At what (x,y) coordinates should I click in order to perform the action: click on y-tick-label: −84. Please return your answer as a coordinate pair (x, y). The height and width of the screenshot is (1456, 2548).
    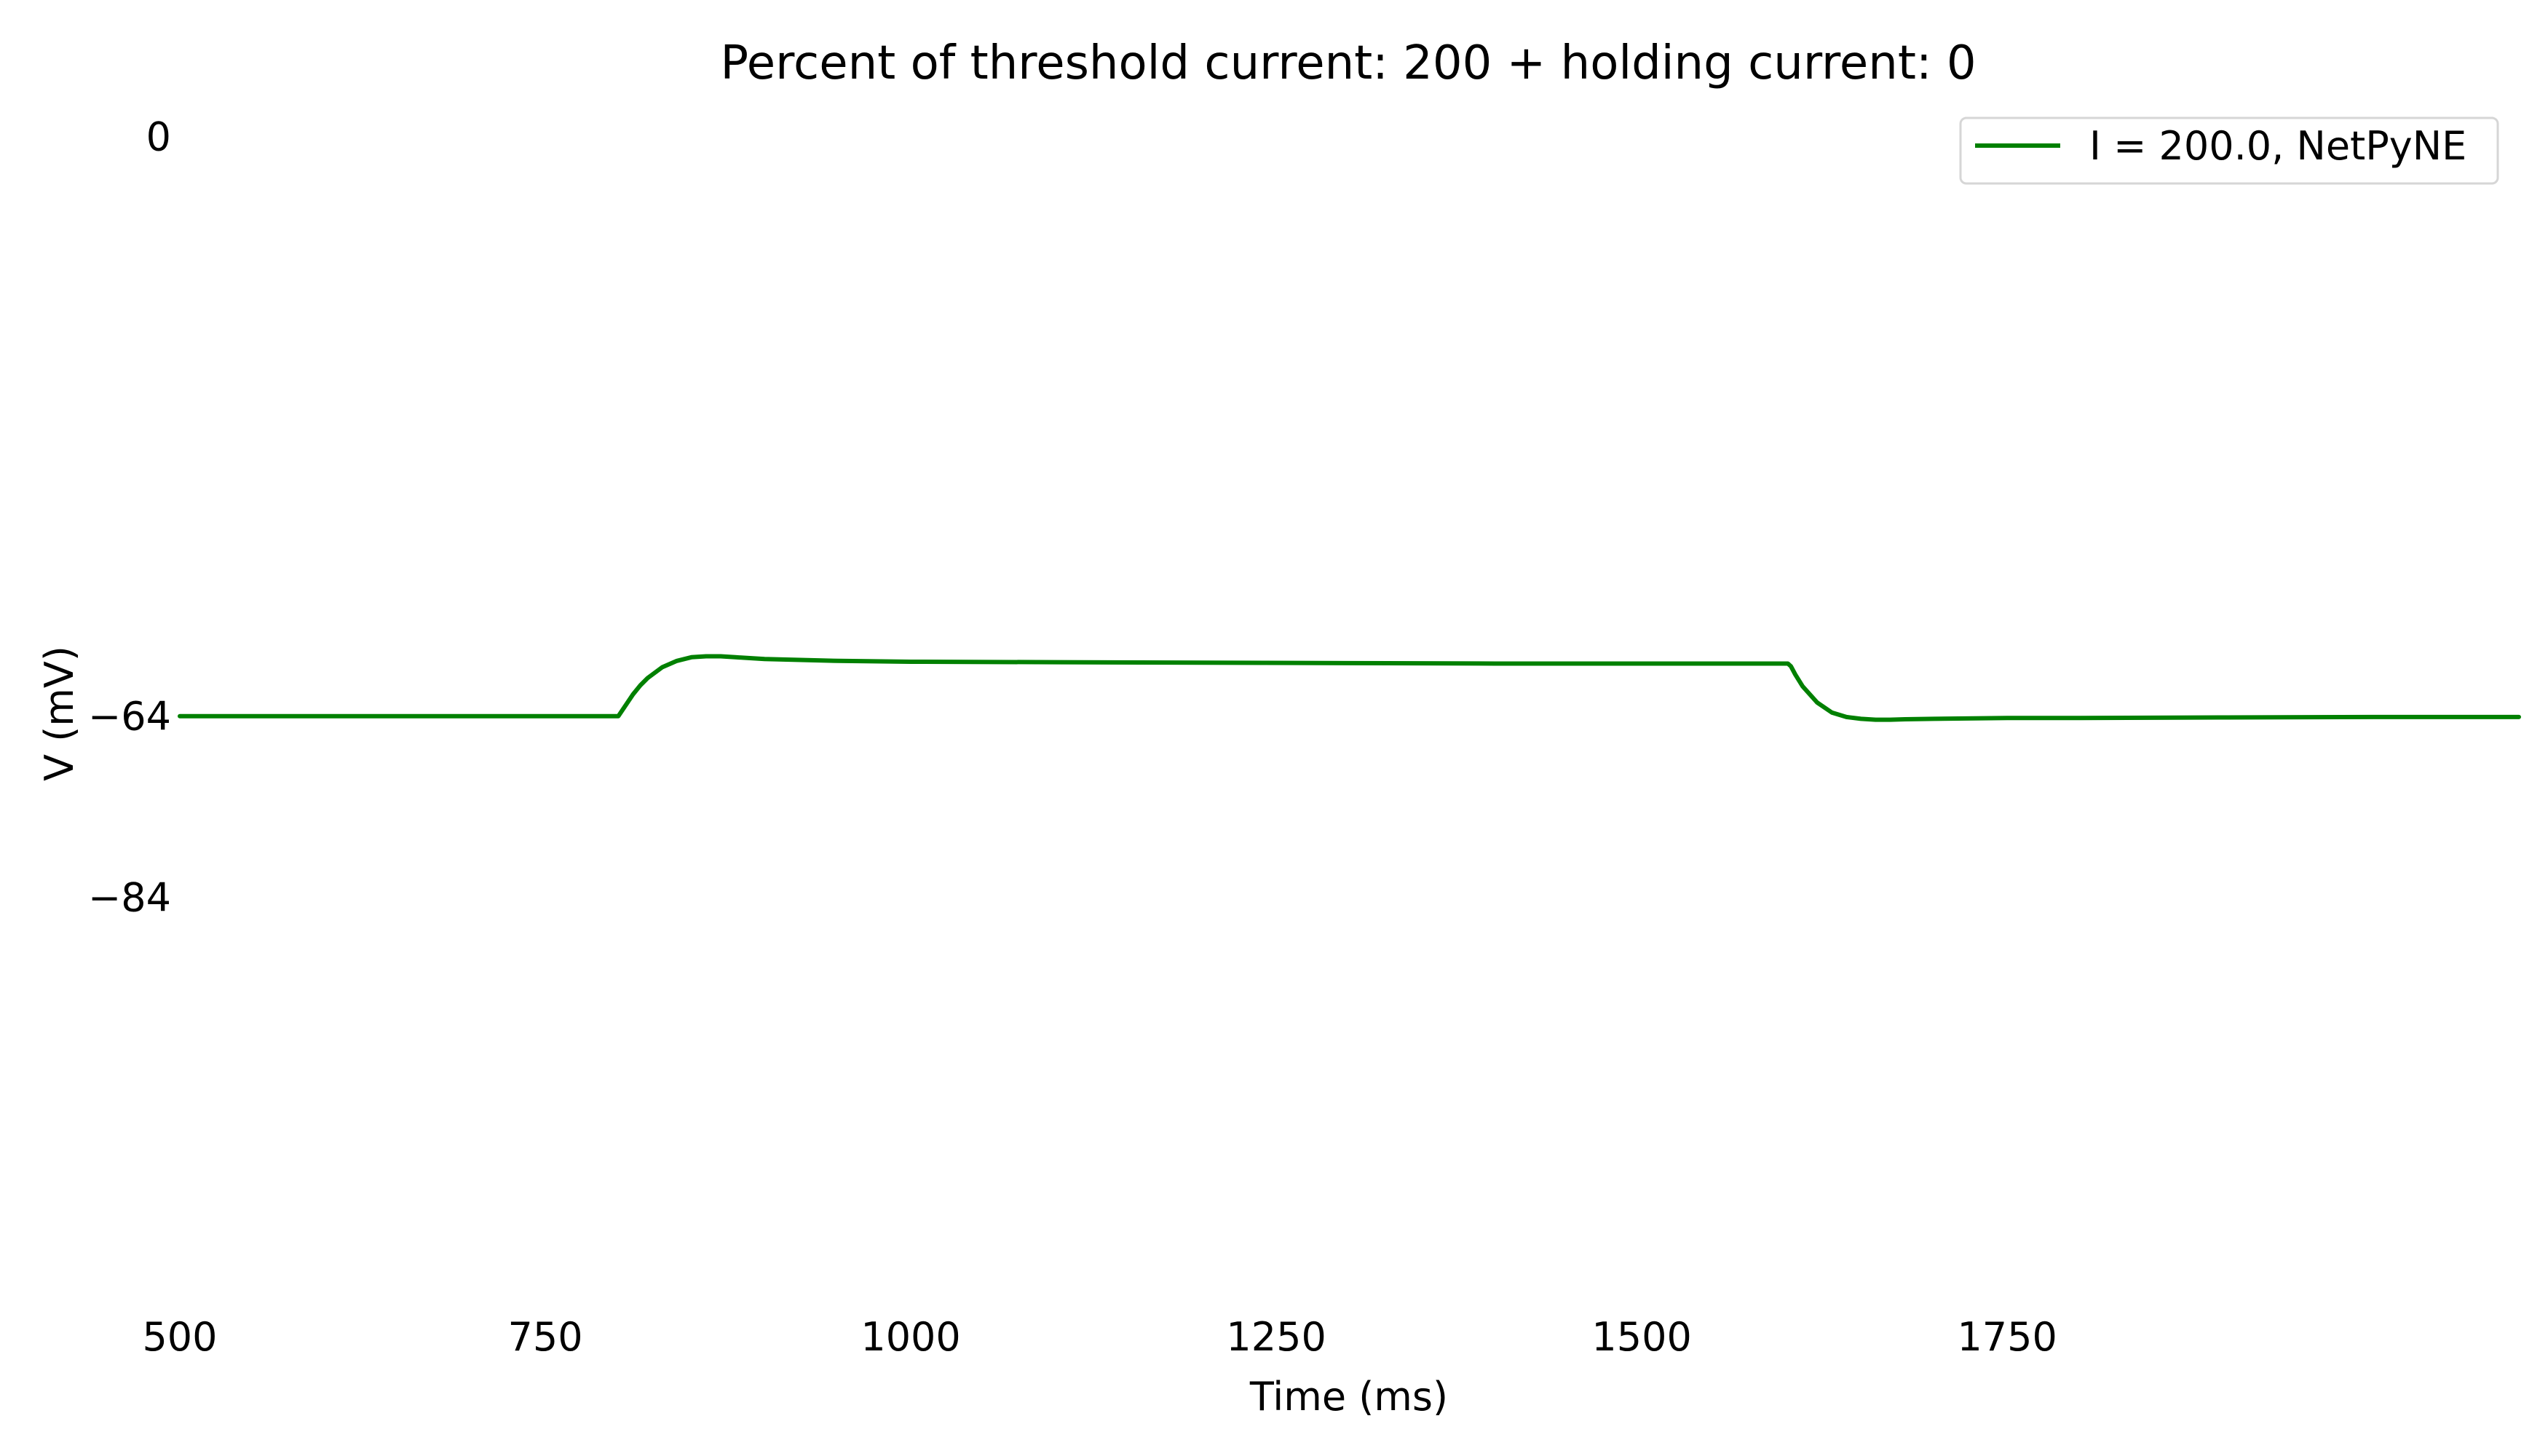
    Looking at the image, I should click on (129, 898).